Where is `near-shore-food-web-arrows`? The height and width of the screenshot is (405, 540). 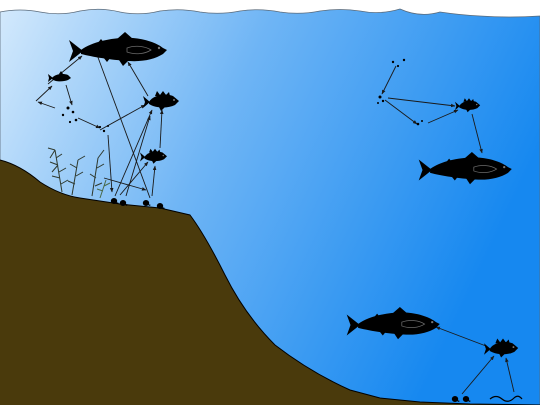
near-shore-food-web-arrows is located at coordinates (99, 125).